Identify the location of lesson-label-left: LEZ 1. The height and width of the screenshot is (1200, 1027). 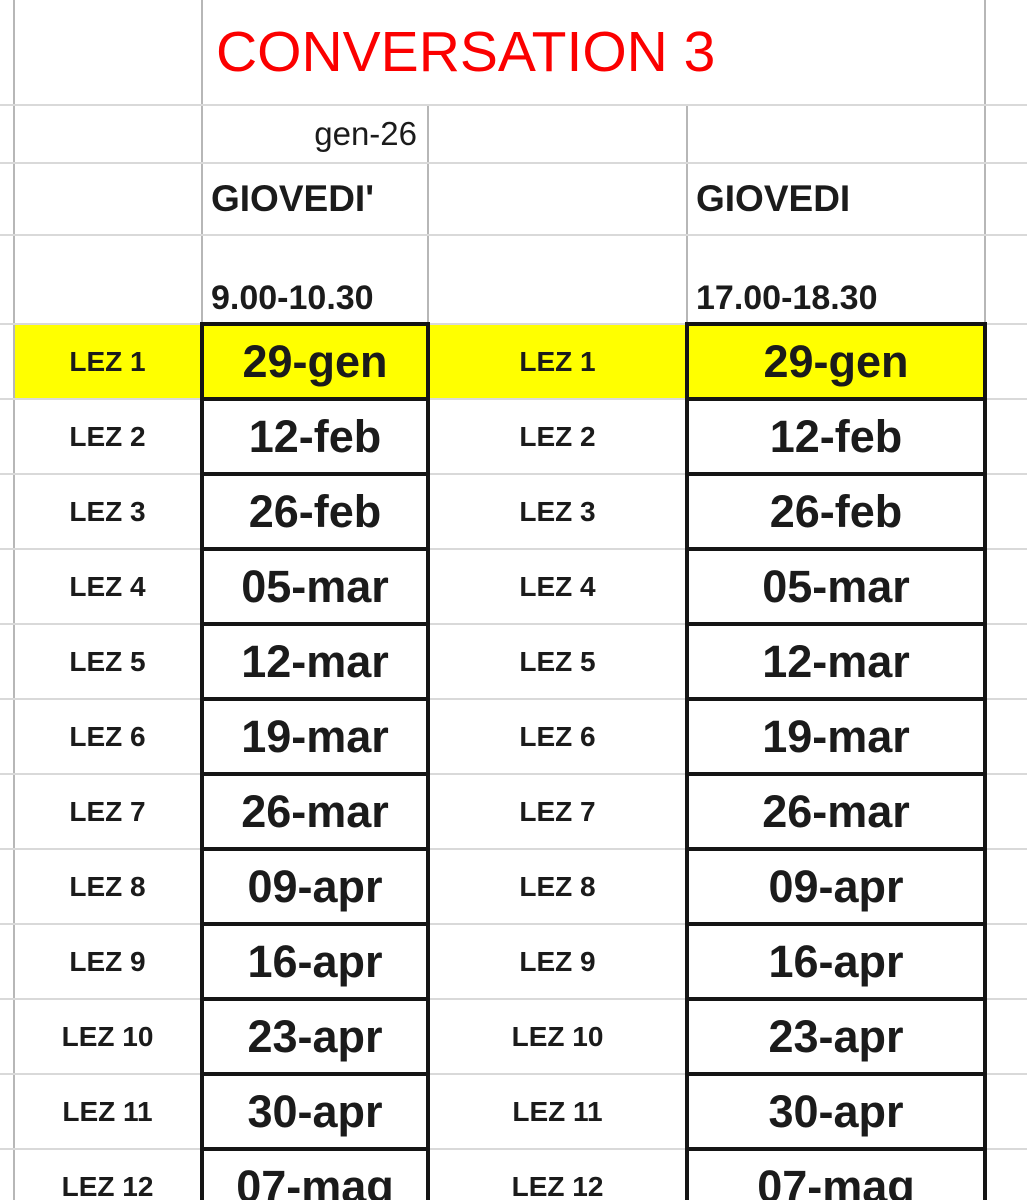
(108, 362).